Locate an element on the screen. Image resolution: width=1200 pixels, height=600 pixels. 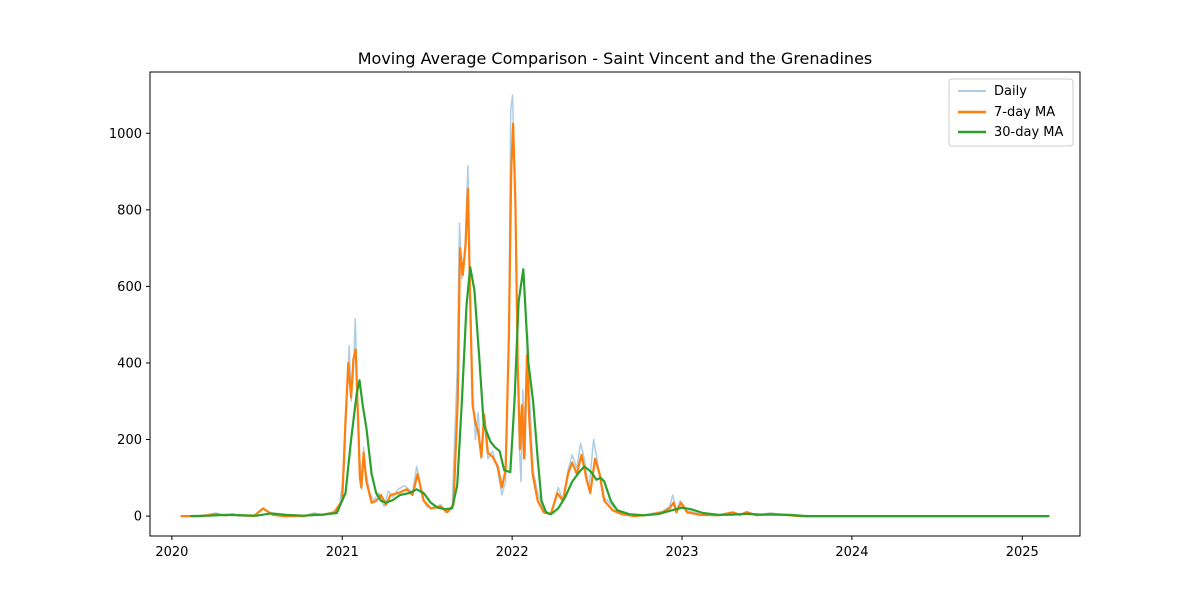
x-tick-label: 2021 is located at coordinates (342, 552).